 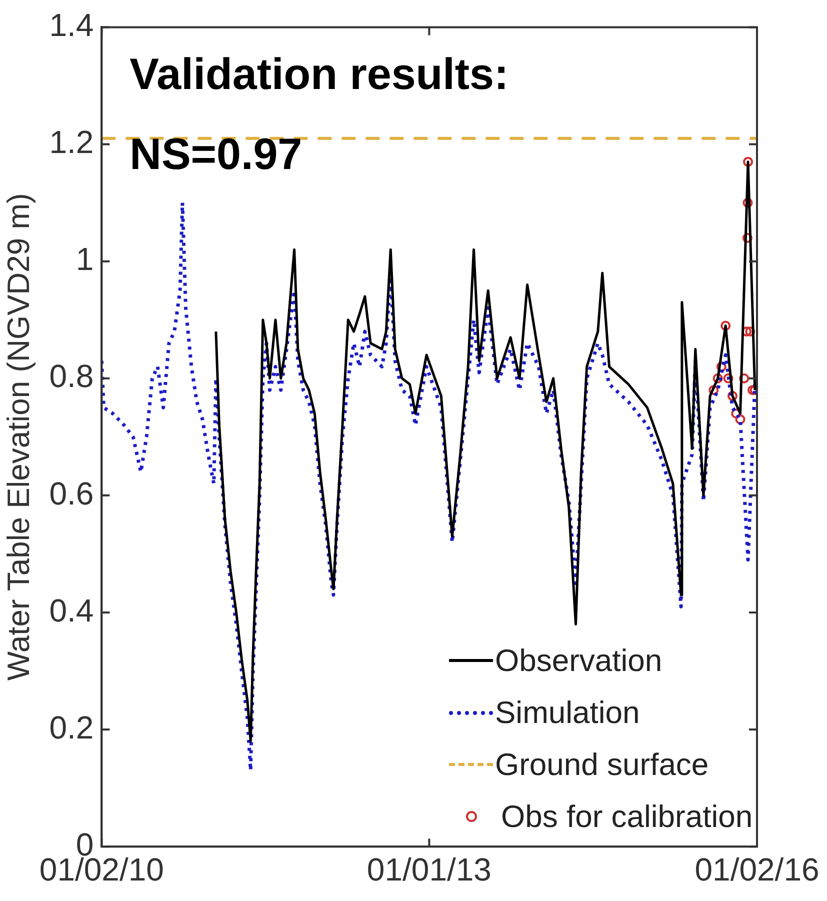 I want to click on y-tick-label: 0.2, so click(x=71, y=727).